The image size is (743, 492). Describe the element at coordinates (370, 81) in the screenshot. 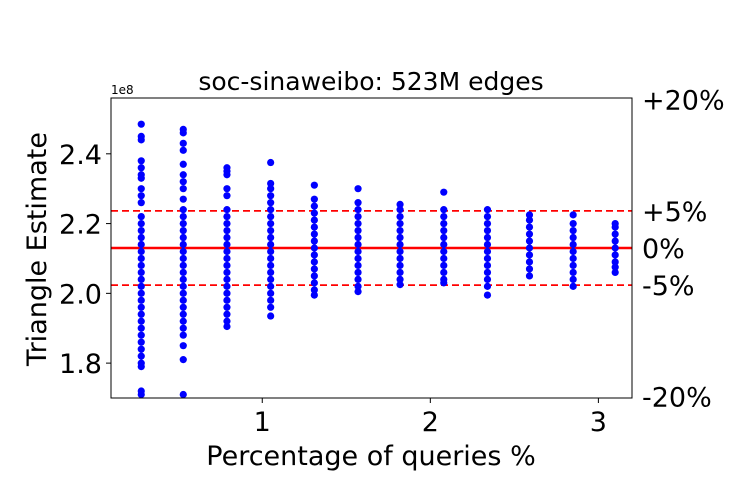

I see `chart-title: soc-sinaweibo: 523M edges` at that location.